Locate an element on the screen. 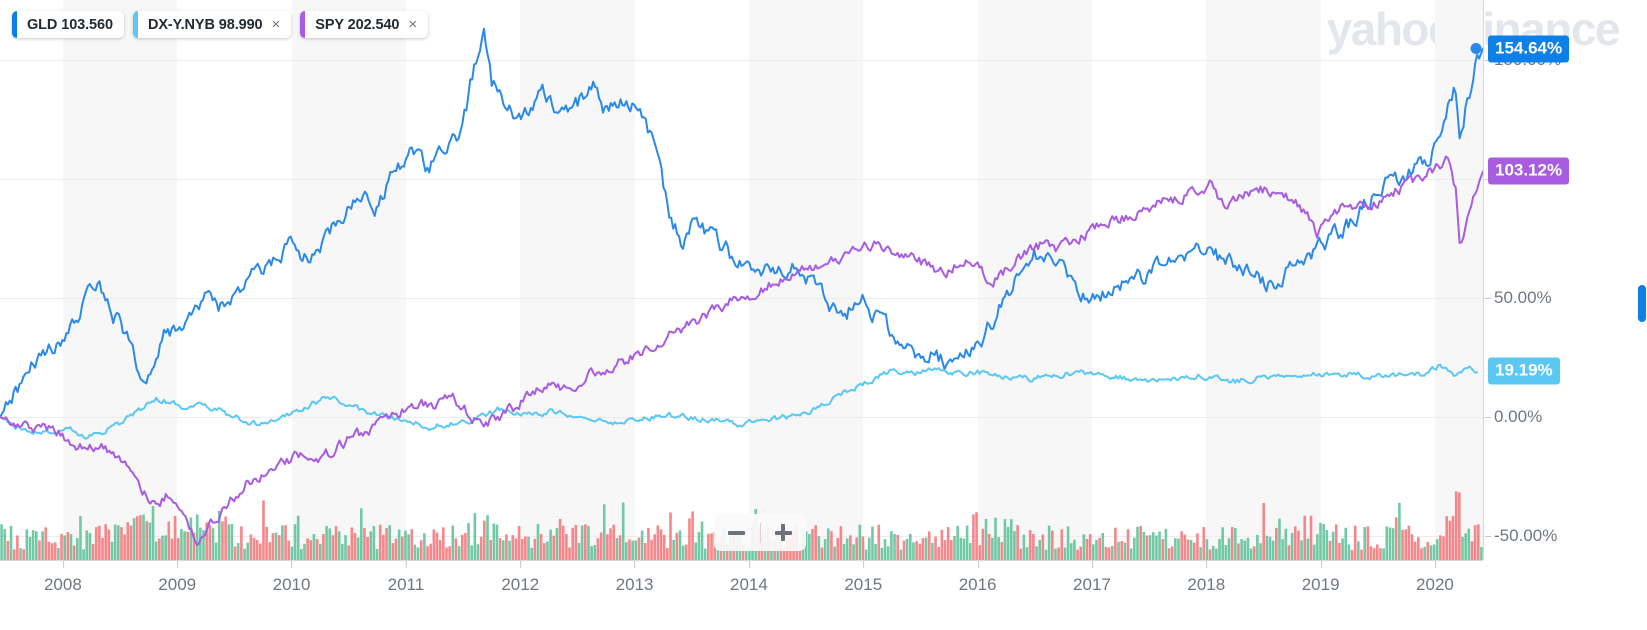  legend-label-spy: SPY 202.540 is located at coordinates (357, 24).